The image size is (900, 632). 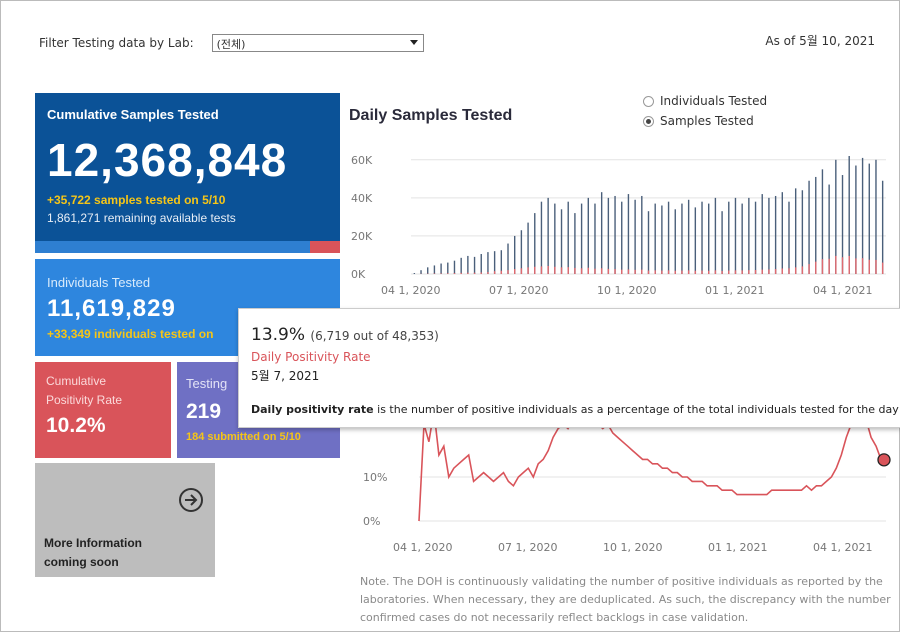 I want to click on radio-individuals: Individuals Tested, so click(x=705, y=101).